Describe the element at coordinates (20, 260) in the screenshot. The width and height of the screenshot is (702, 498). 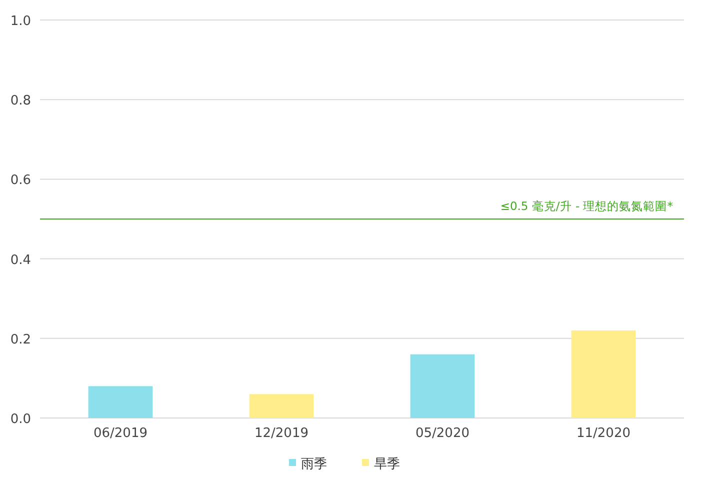
I see `y-tick-label: 0.4` at that location.